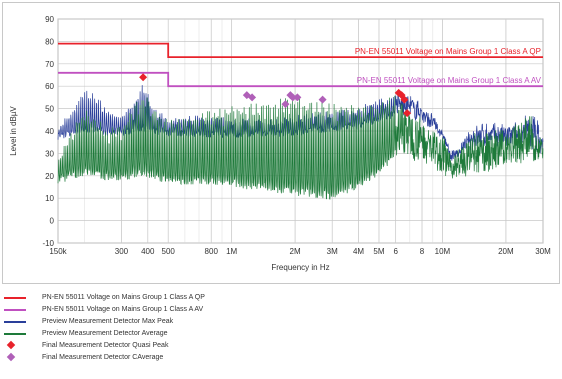 This screenshot has width=562, height=379. What do you see at coordinates (300, 50) in the screenshot?
I see `limit-line-qp` at bounding box center [300, 50].